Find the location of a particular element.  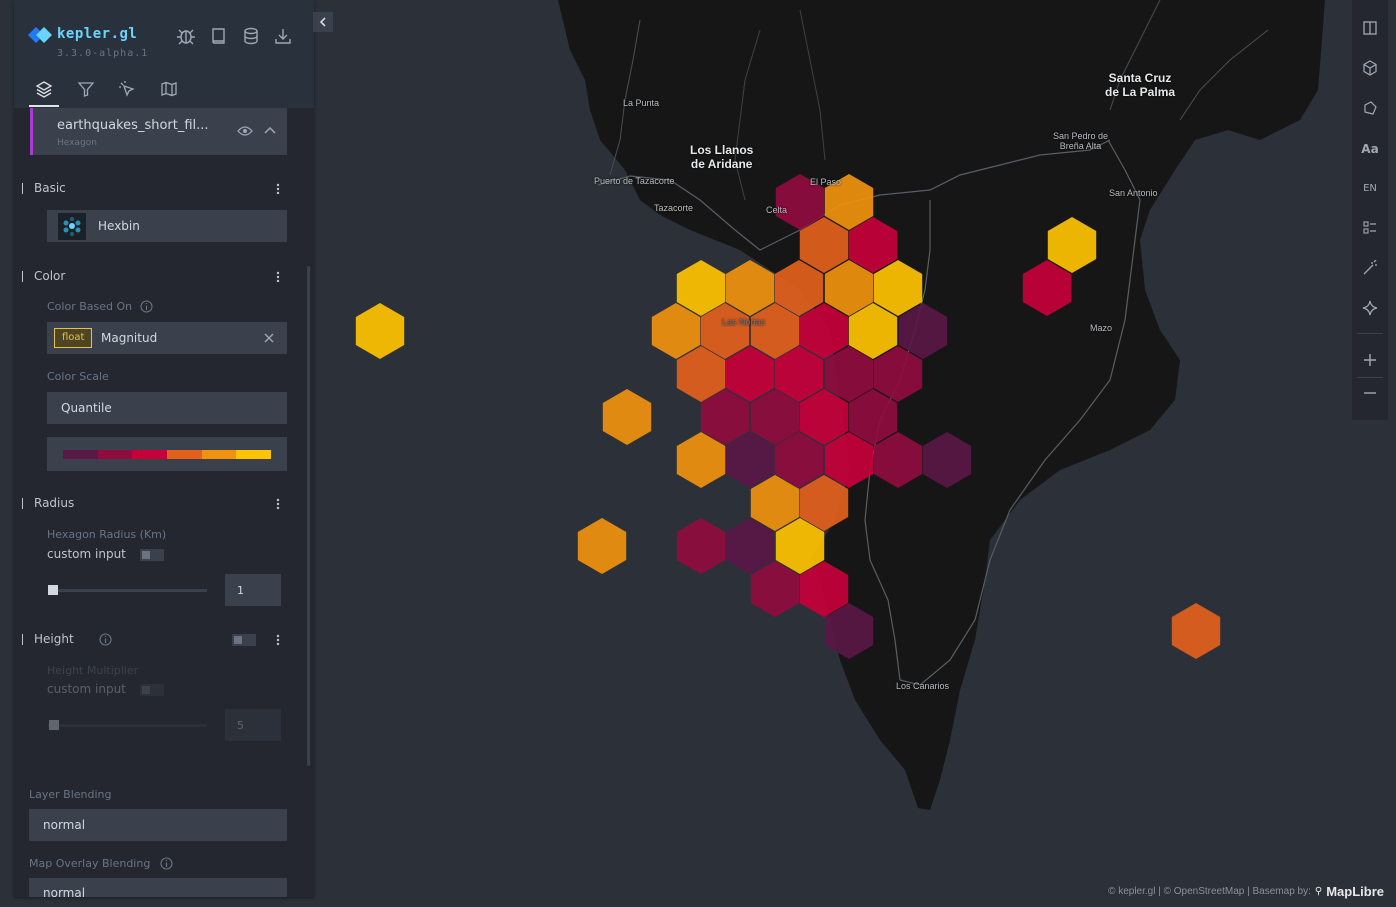

color-field-selector: float Magnitud is located at coordinates (167, 338).